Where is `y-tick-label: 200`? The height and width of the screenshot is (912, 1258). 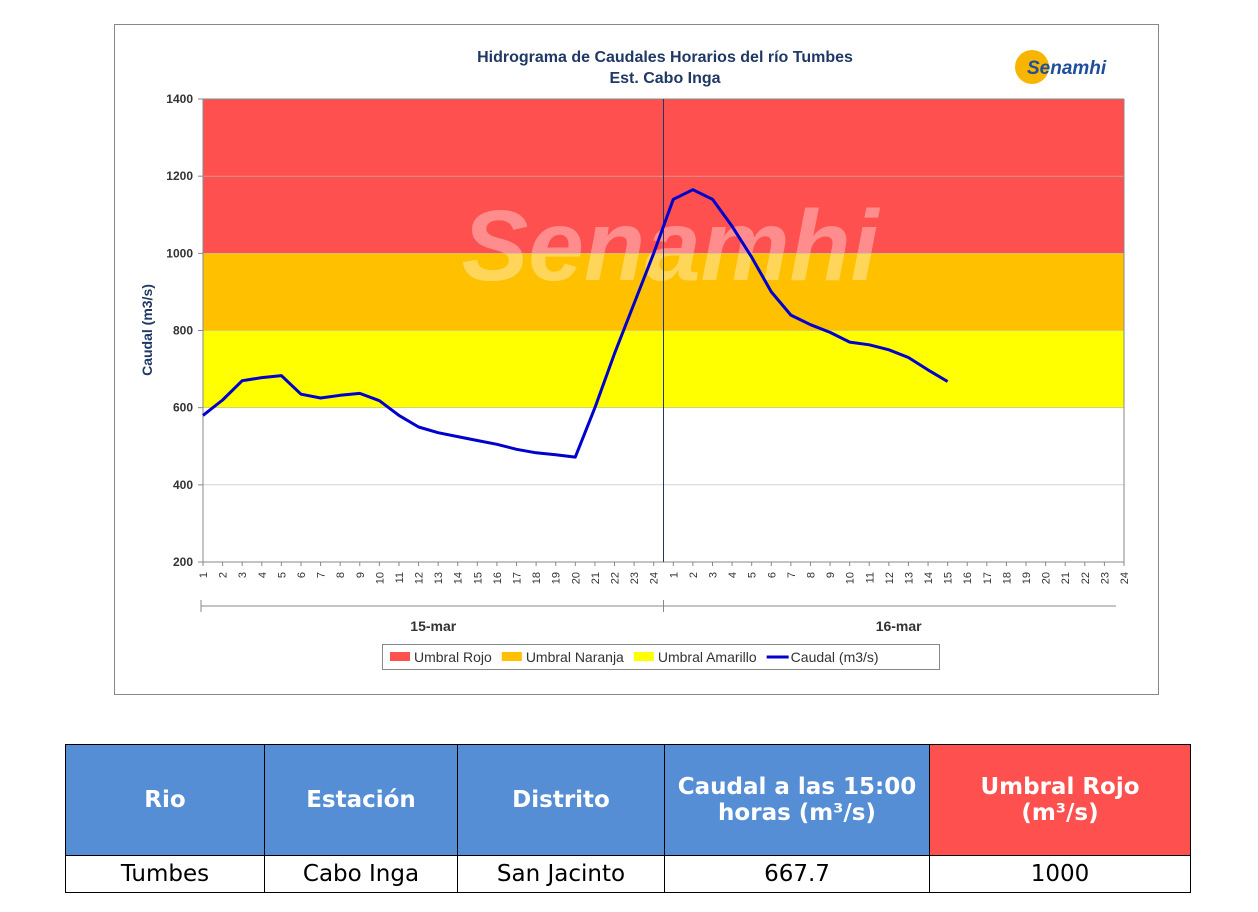
y-tick-label: 200 is located at coordinates (183, 562).